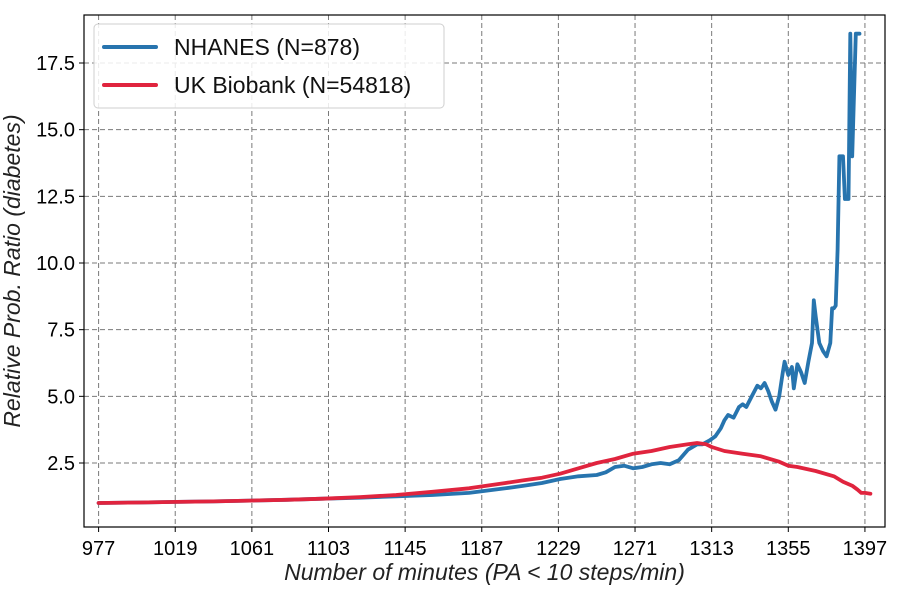  What do you see at coordinates (267, 47) in the screenshot?
I see `legend-label: NHANES (N=878)` at bounding box center [267, 47].